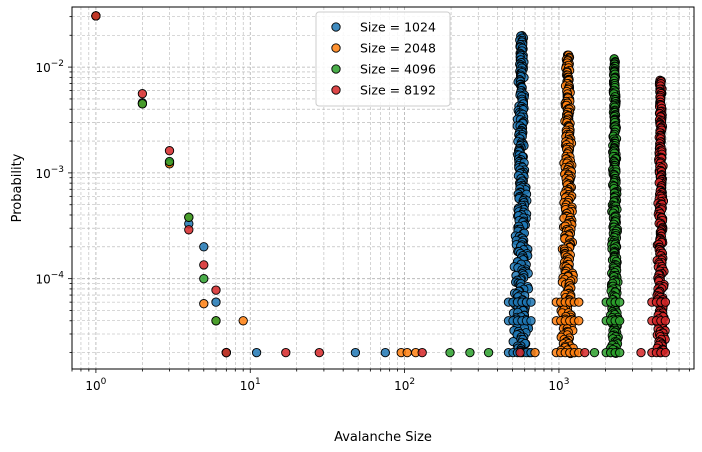  I want to click on y-tick-label: 10⁻⁴, so click(49, 279).